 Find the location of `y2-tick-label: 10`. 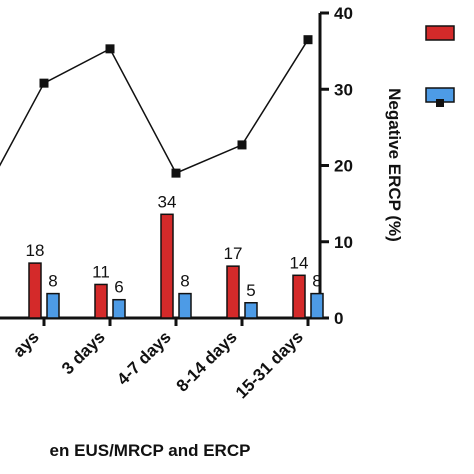

y2-tick-label: 10 is located at coordinates (343, 242).